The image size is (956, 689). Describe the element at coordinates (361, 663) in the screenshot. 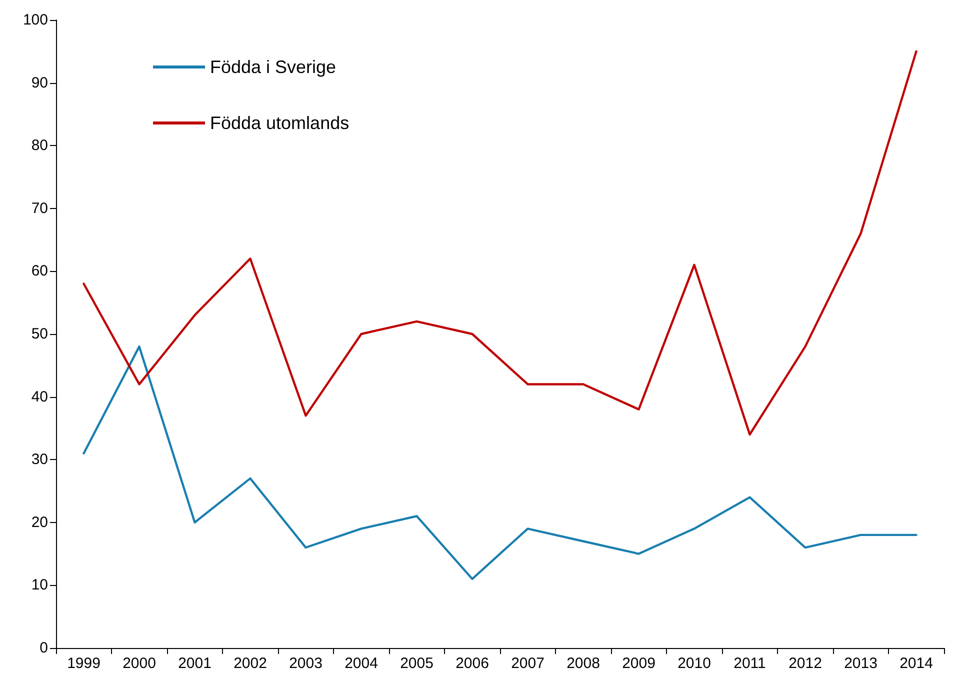

I see `x-tick-label: 2004` at that location.